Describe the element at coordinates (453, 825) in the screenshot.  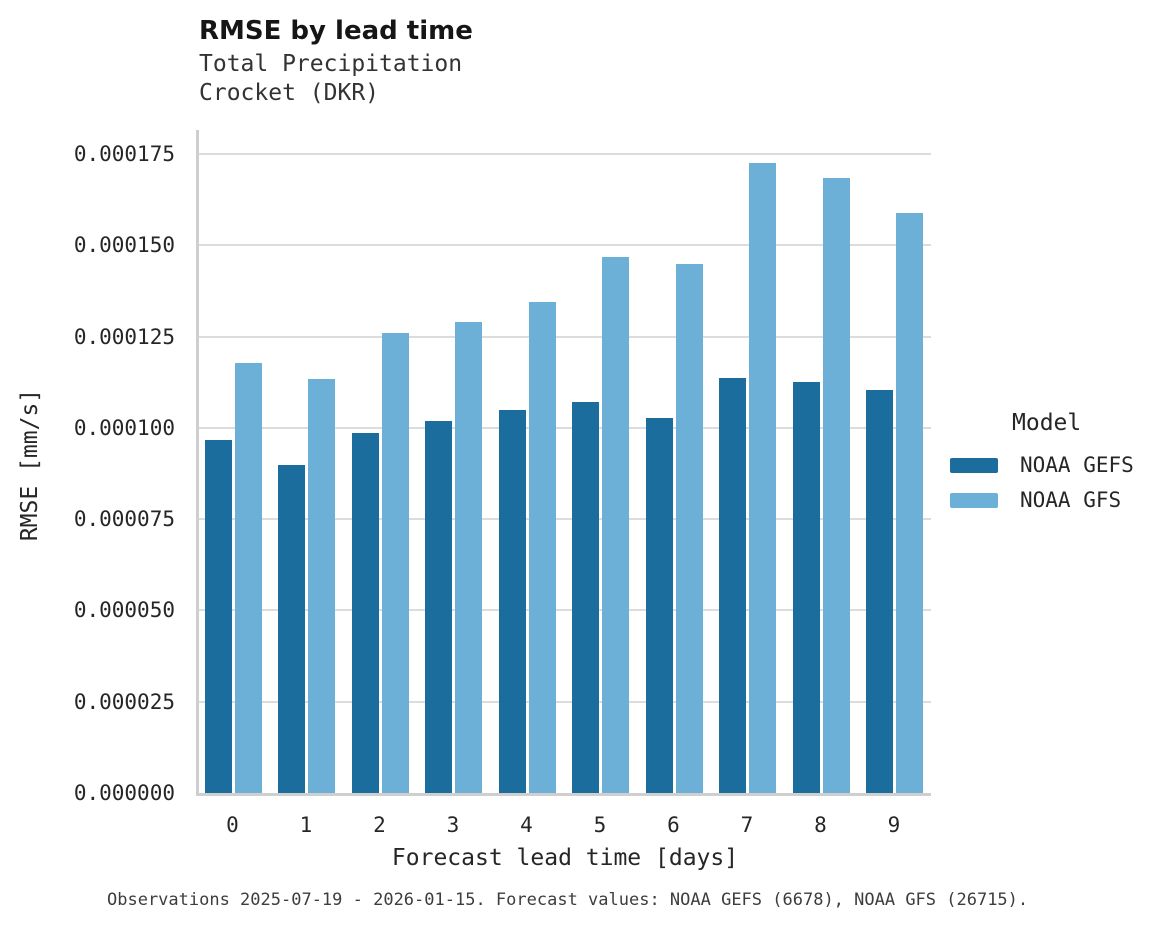
I see `x-tick-label: 3` at that location.